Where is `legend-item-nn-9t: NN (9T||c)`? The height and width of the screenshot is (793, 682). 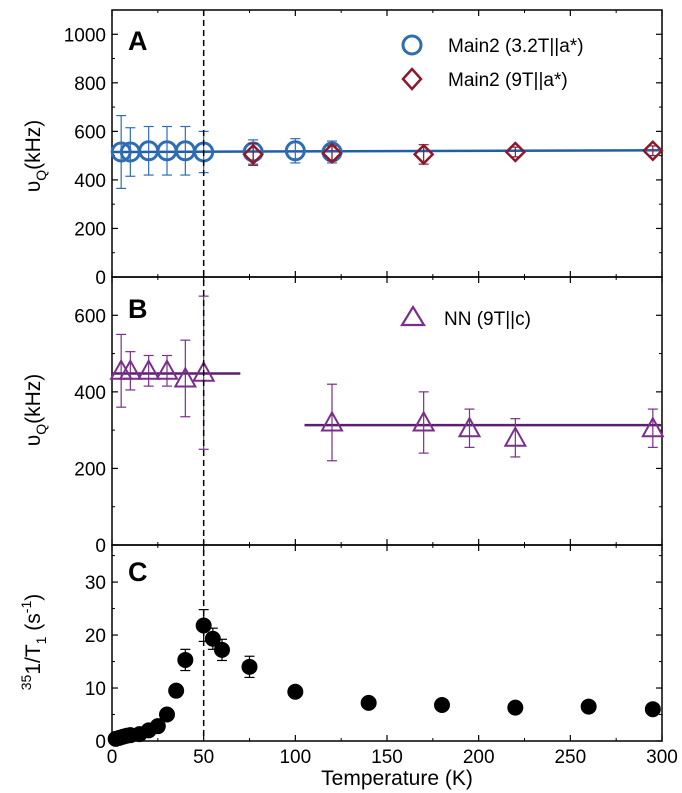
legend-item-nn-9t: NN (9T||c) is located at coordinates (465, 317).